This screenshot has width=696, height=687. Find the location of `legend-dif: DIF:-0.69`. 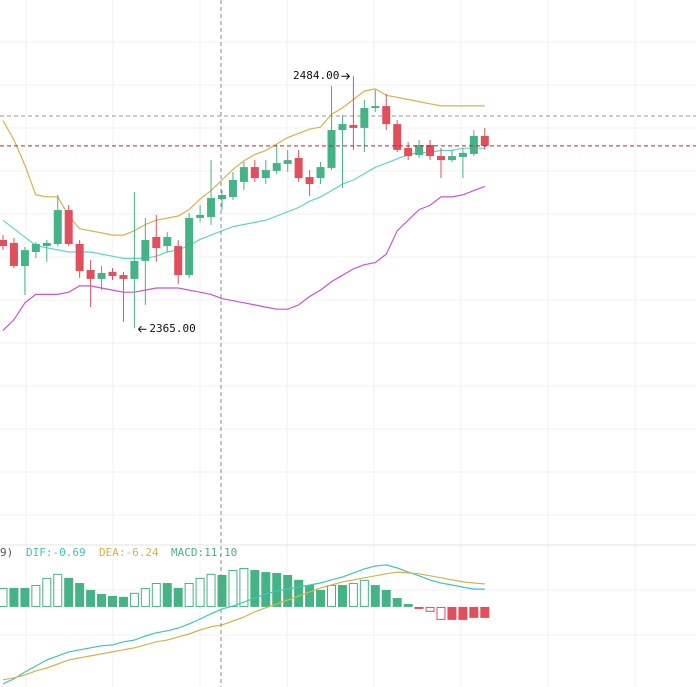

legend-dif: DIF:-0.69 is located at coordinates (56, 552).